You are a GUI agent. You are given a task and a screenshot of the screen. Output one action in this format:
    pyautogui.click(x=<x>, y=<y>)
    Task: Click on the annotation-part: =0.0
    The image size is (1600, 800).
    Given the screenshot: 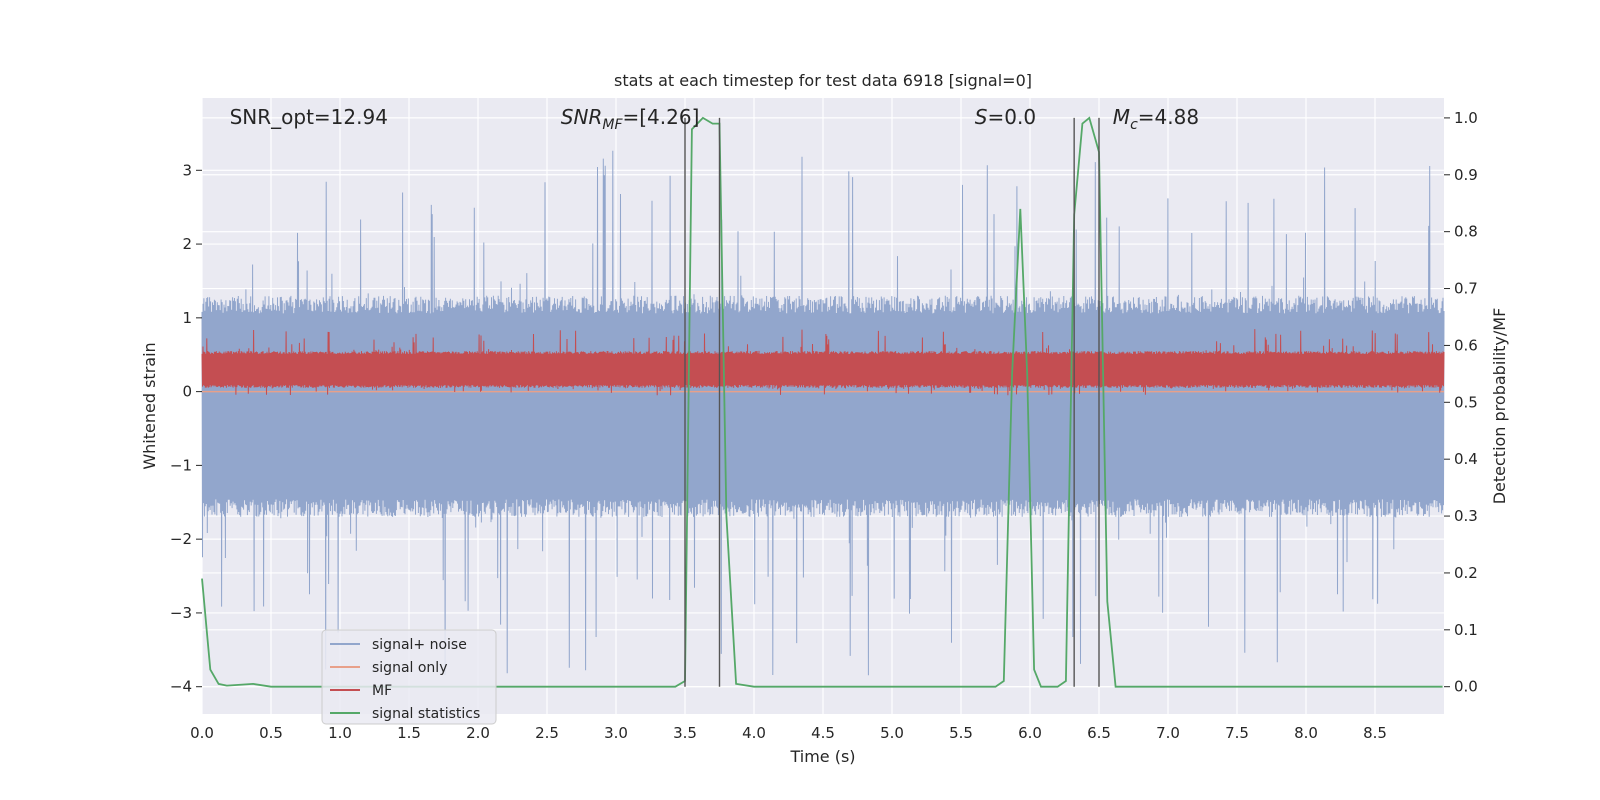 What is the action you would take?
    pyautogui.click(x=1012, y=117)
    